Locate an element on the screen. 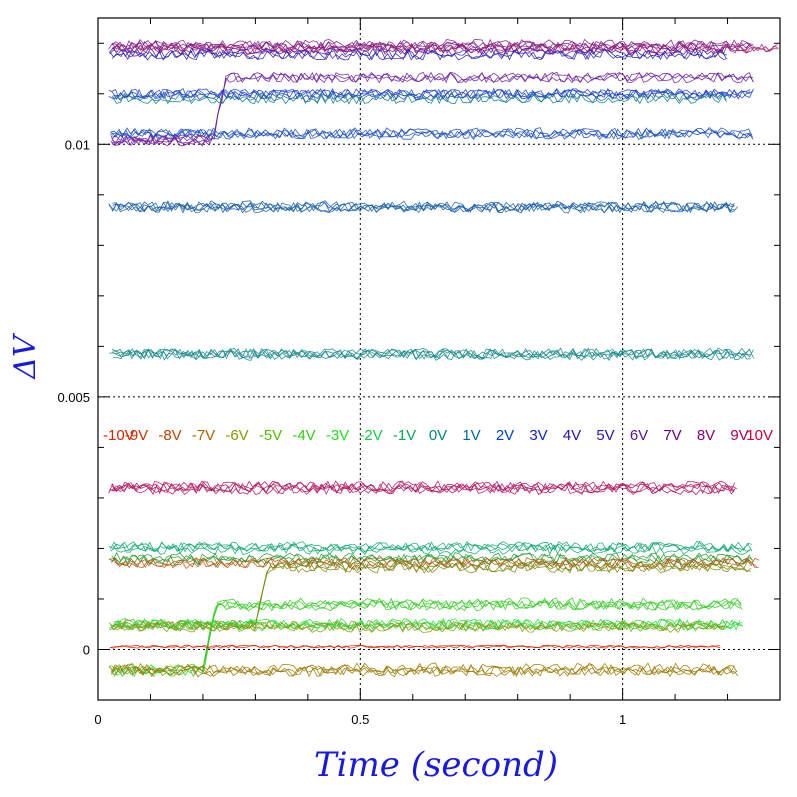 The height and width of the screenshot is (797, 797). y-axis-label: ΔV is located at coordinates (25, 356).